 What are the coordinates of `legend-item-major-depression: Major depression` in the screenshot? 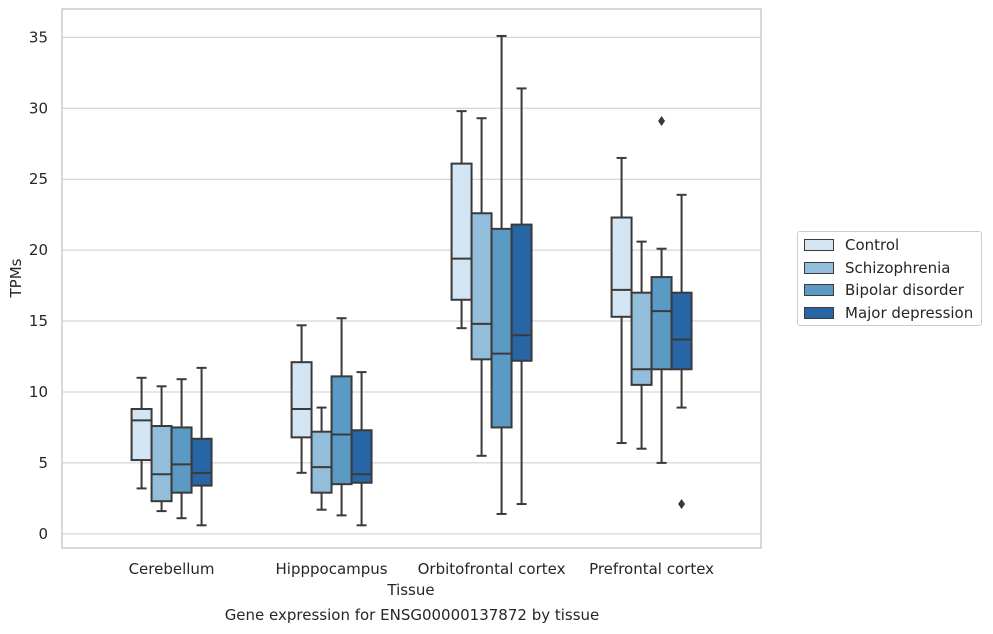 It's located at (888, 313).